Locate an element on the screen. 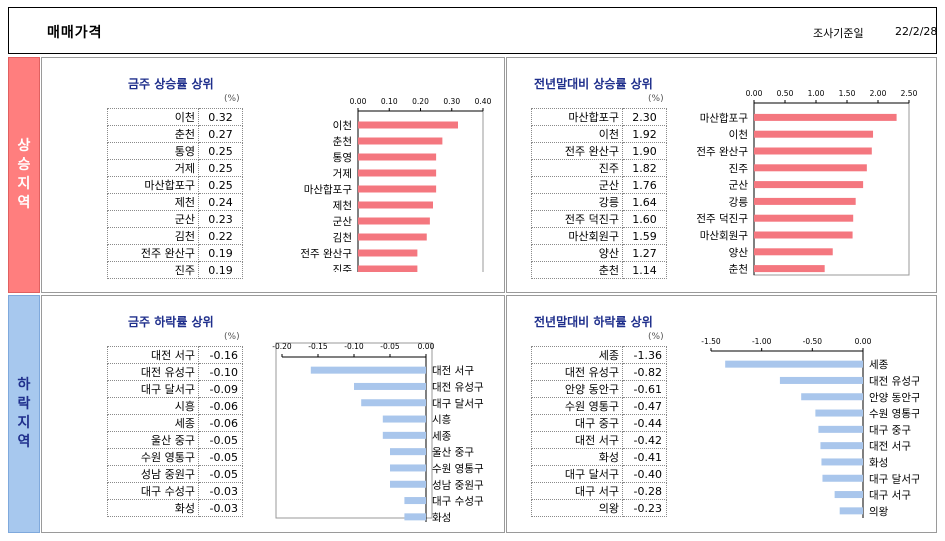 The height and width of the screenshot is (541, 945). category-label: 대전 유성구 is located at coordinates (894, 381).